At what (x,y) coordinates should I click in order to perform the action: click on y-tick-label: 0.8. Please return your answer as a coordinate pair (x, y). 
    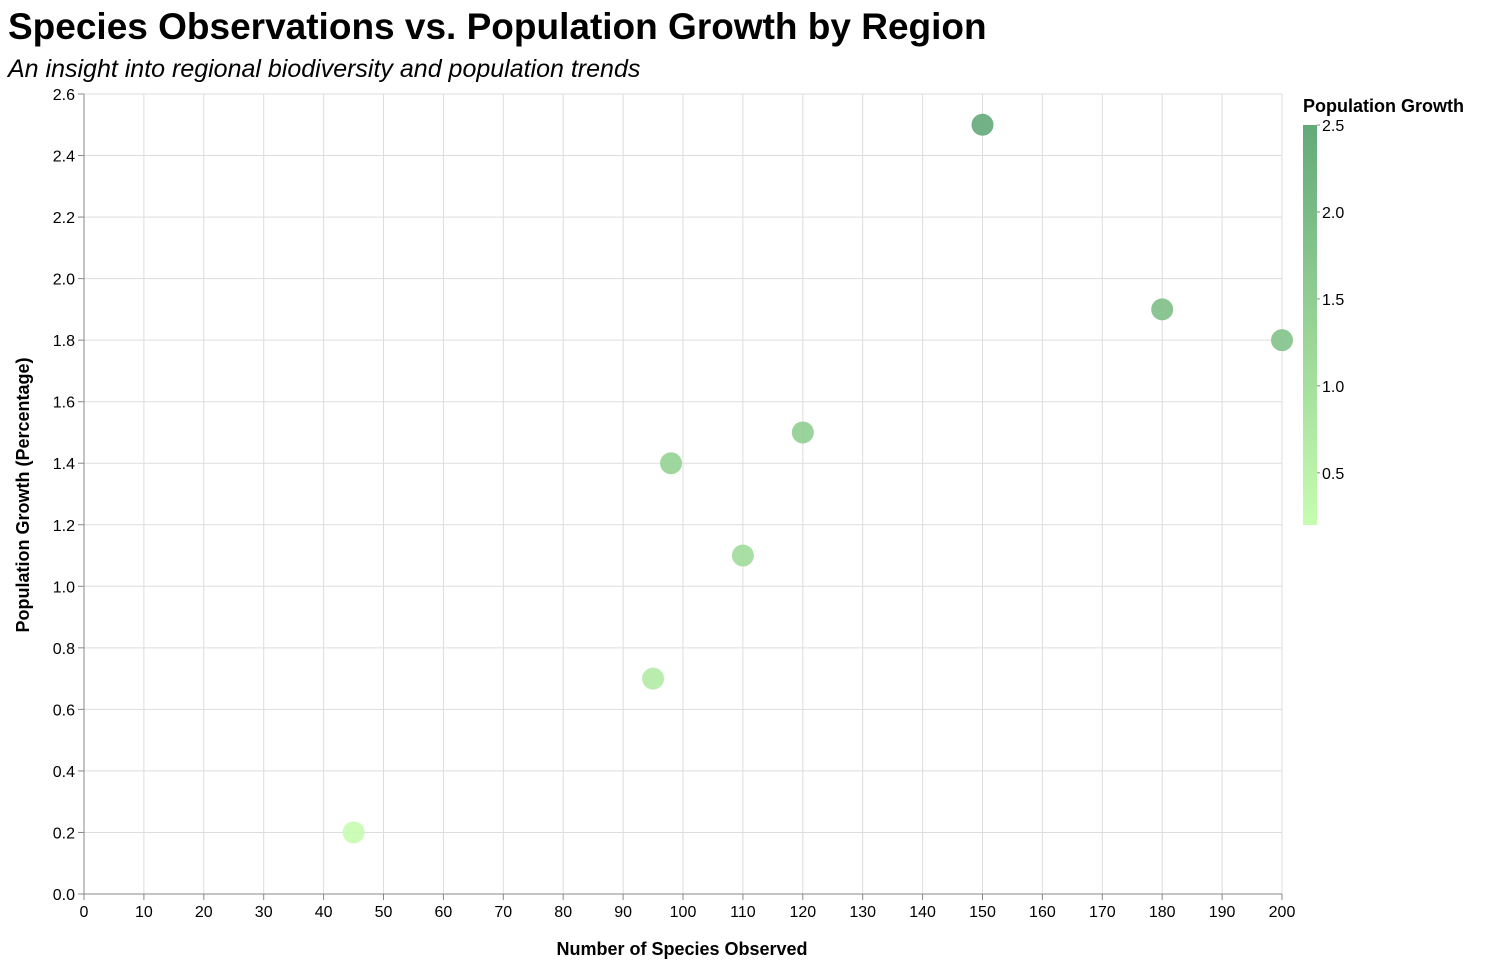
    Looking at the image, I should click on (64, 649).